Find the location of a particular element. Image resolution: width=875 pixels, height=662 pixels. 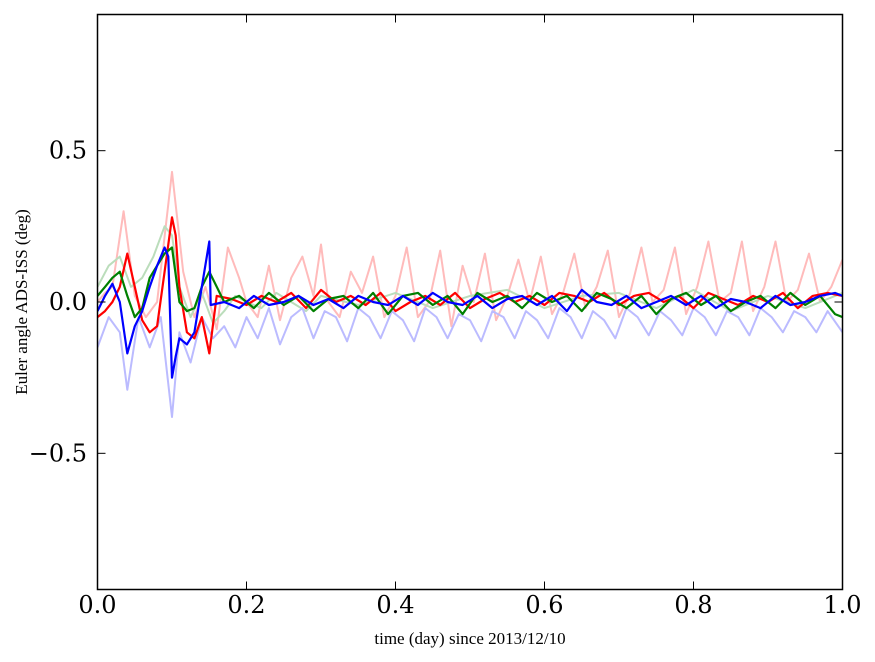

x-tick-label: 1.0 is located at coordinates (842, 605).